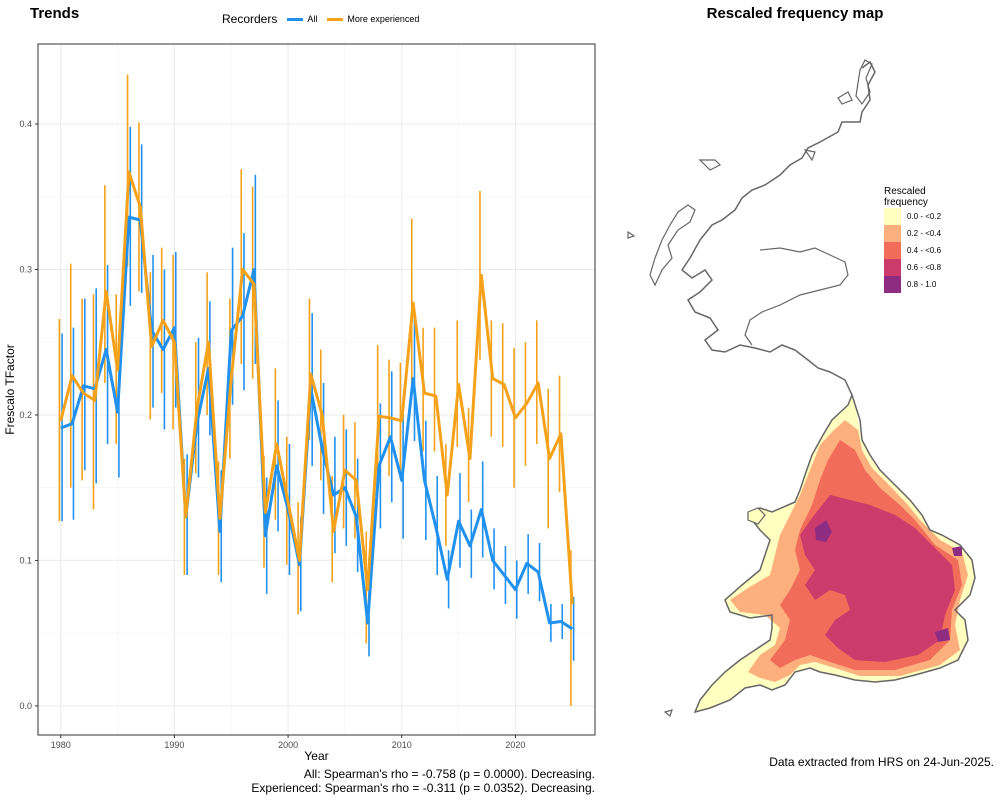 The width and height of the screenshot is (1000, 800). I want to click on map-title: Rescaled frequency map, so click(795, 13).